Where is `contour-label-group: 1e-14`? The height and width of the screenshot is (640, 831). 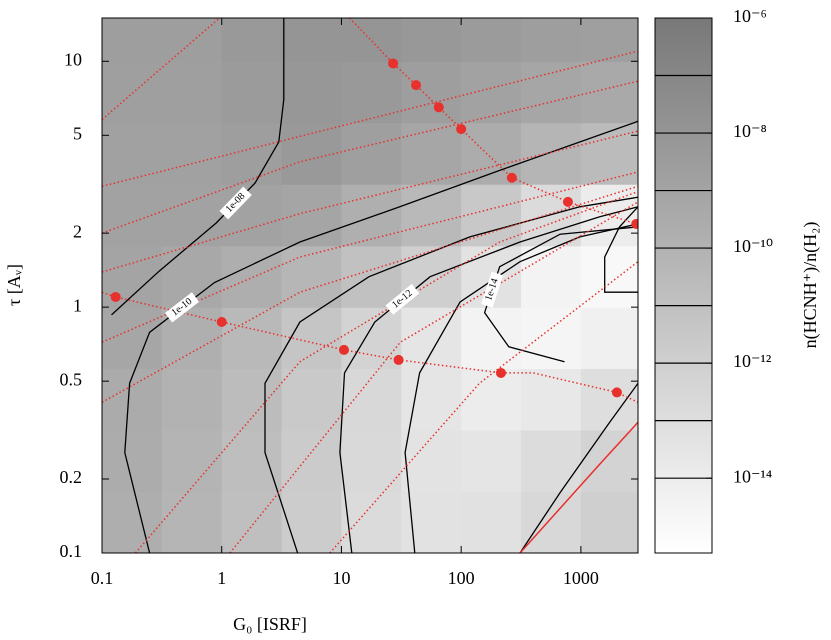 contour-label-group: 1e-14 is located at coordinates (492, 289).